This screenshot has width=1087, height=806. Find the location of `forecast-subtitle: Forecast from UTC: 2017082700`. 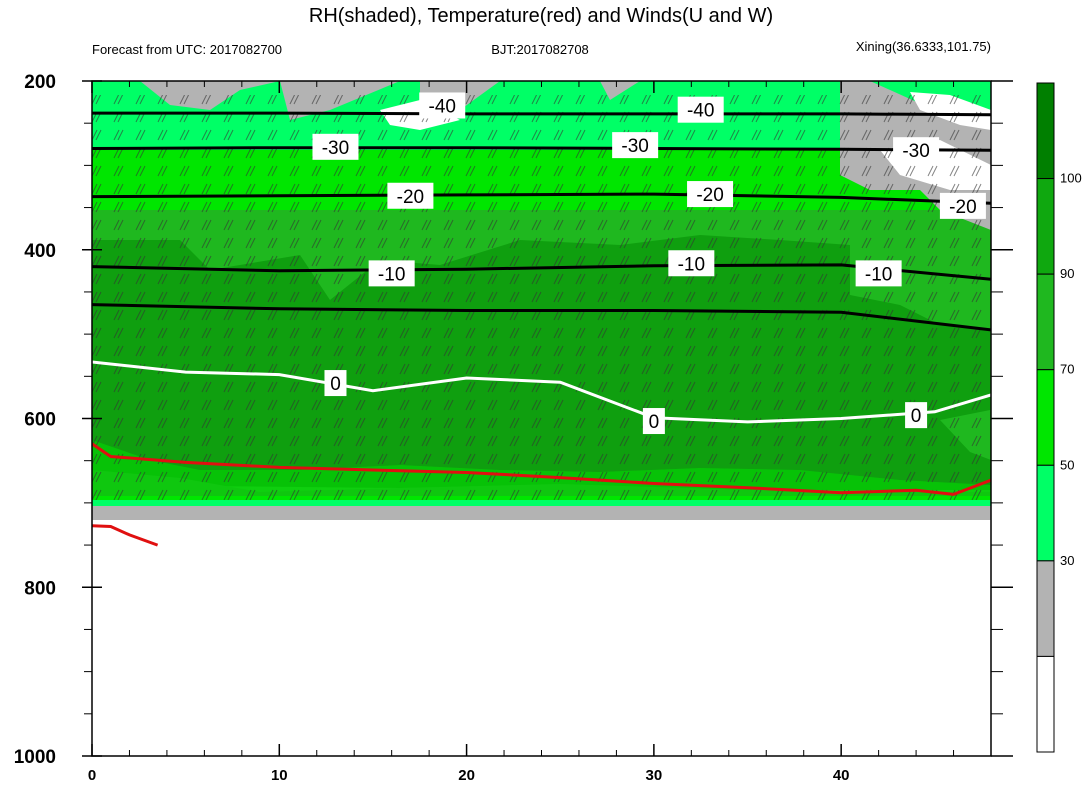

forecast-subtitle: Forecast from UTC: 2017082700 is located at coordinates (187, 49).